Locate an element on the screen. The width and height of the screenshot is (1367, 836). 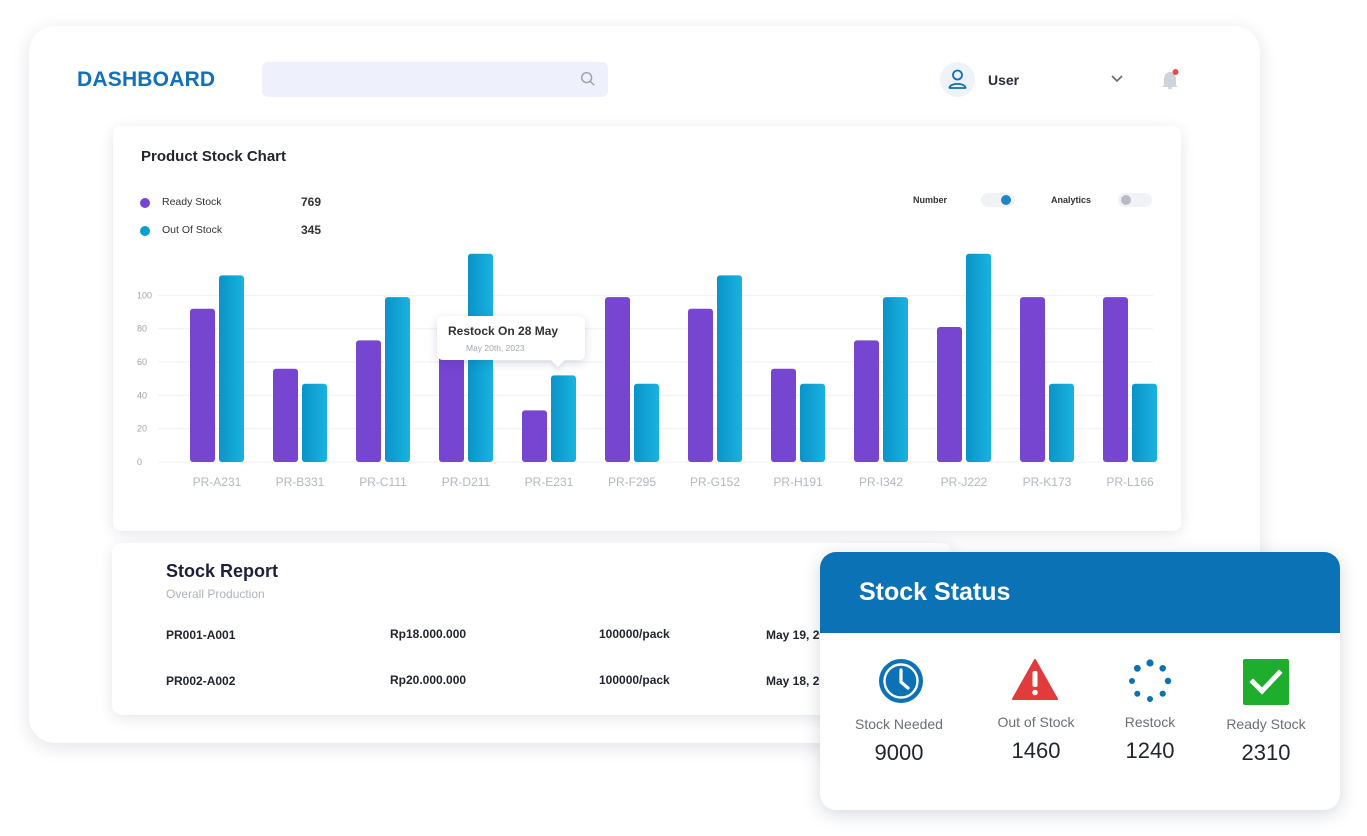
legend-ready-stock-label: Ready Stock is located at coordinates (192, 202).